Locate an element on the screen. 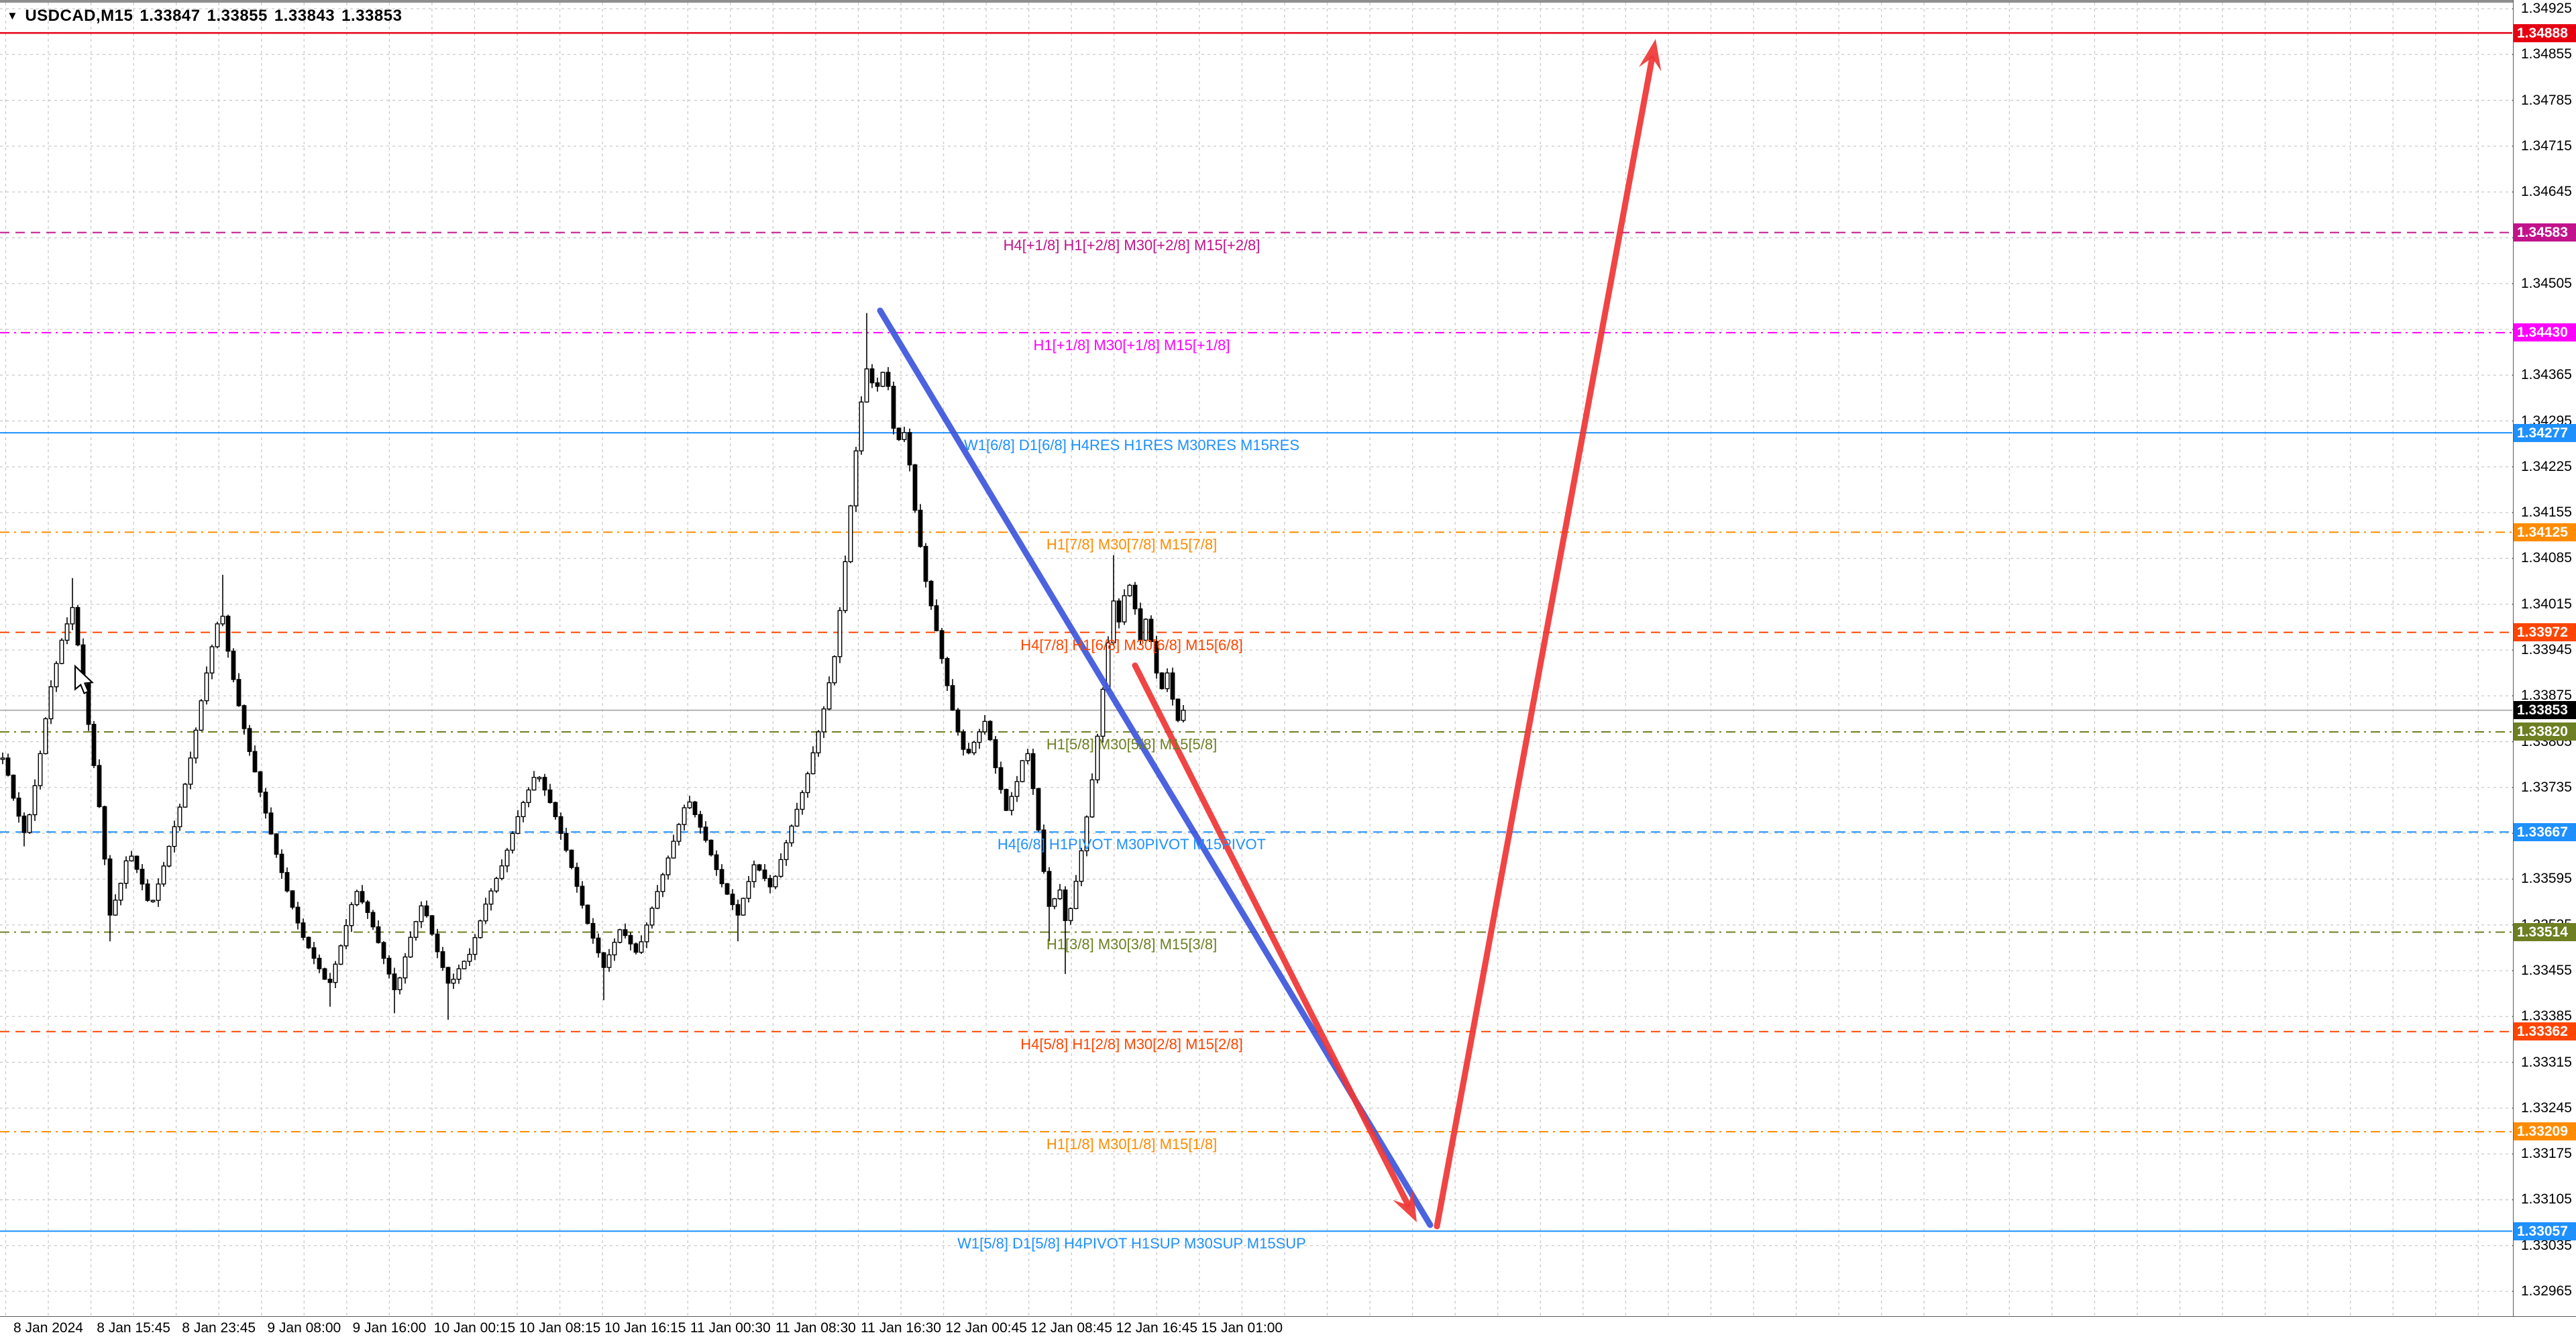 Image resolution: width=2576 pixels, height=1339 pixels. murrey-level-label: H4[6/8] H1PIVOT M30PIVOT M15PIVOT is located at coordinates (1132, 844).